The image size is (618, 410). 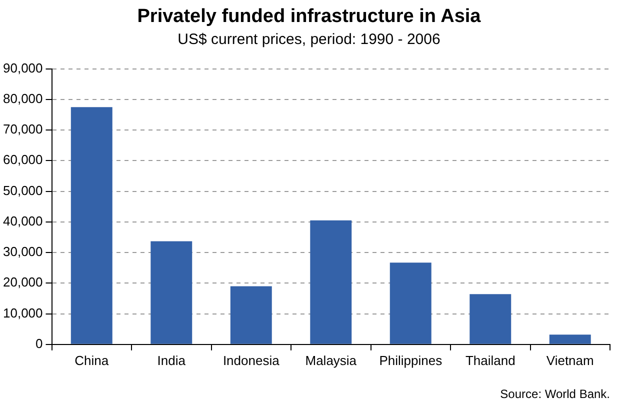 I want to click on y-tick-label: 90,000, so click(x=22, y=68).